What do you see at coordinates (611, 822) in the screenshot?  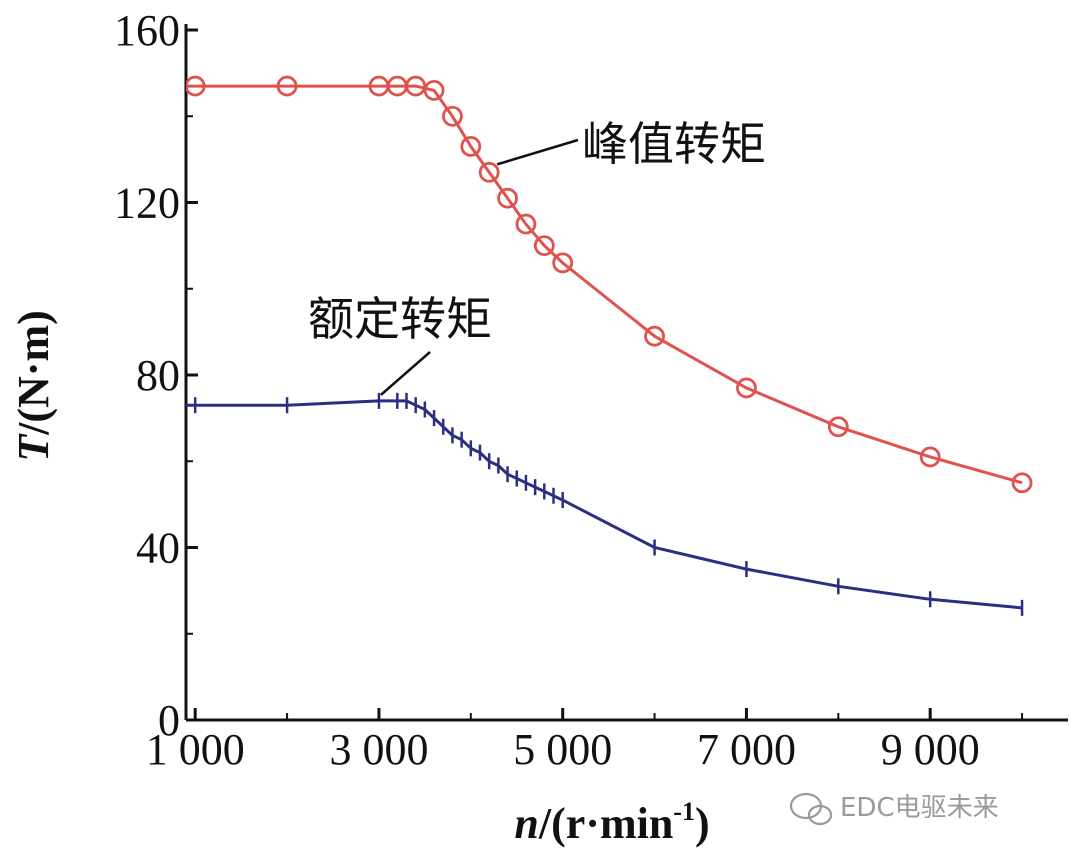 I see `x-axis-label: n/(r·min-1)` at bounding box center [611, 822].